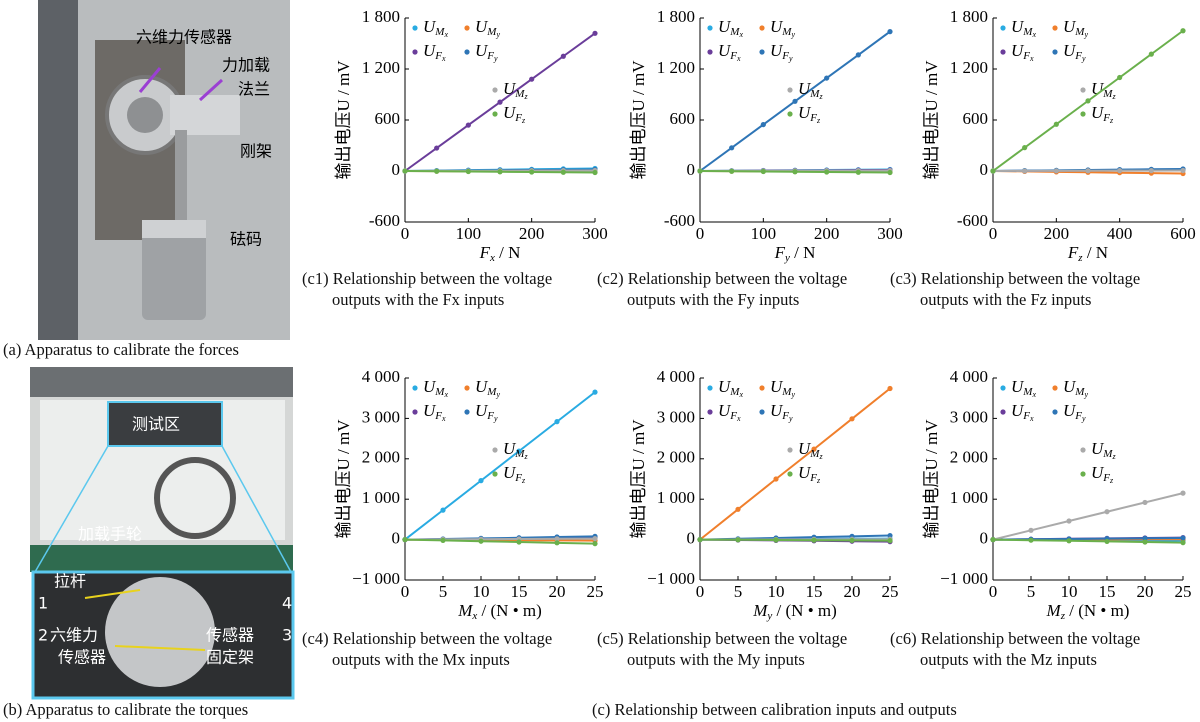 Image resolution: width=1200 pixels, height=722 pixels. I want to click on x-axis-label: My / (N • m), so click(794, 611).